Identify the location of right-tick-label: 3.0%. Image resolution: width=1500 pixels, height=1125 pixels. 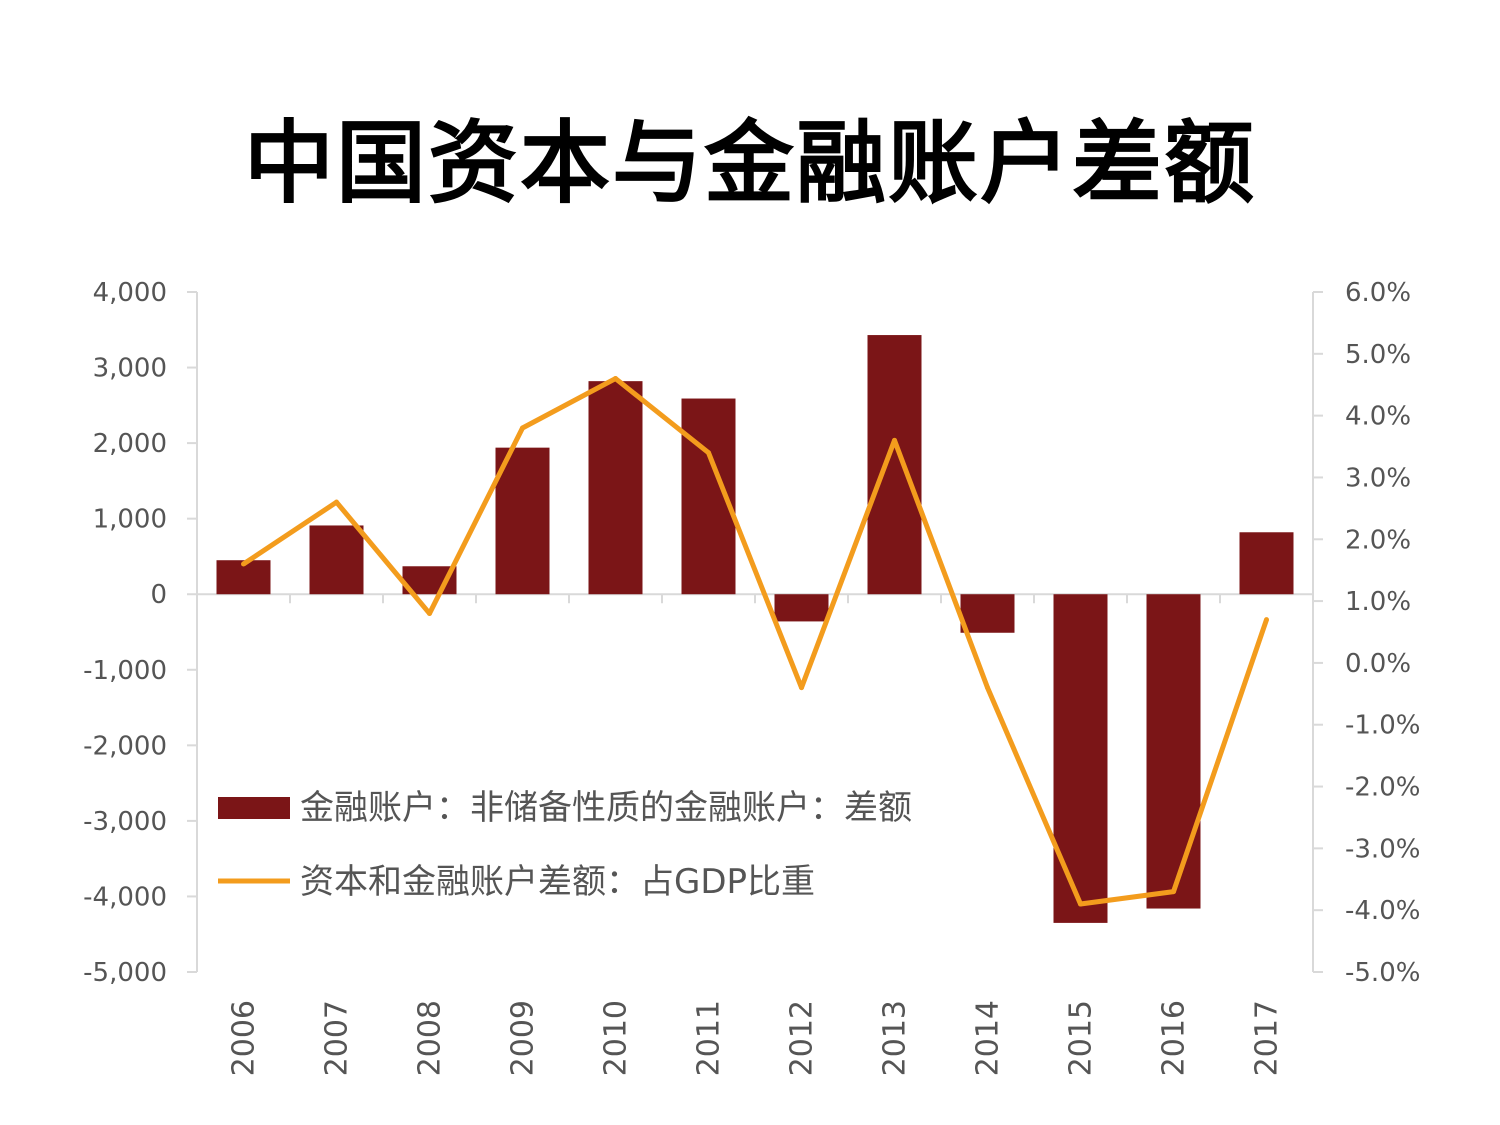
(1378, 478).